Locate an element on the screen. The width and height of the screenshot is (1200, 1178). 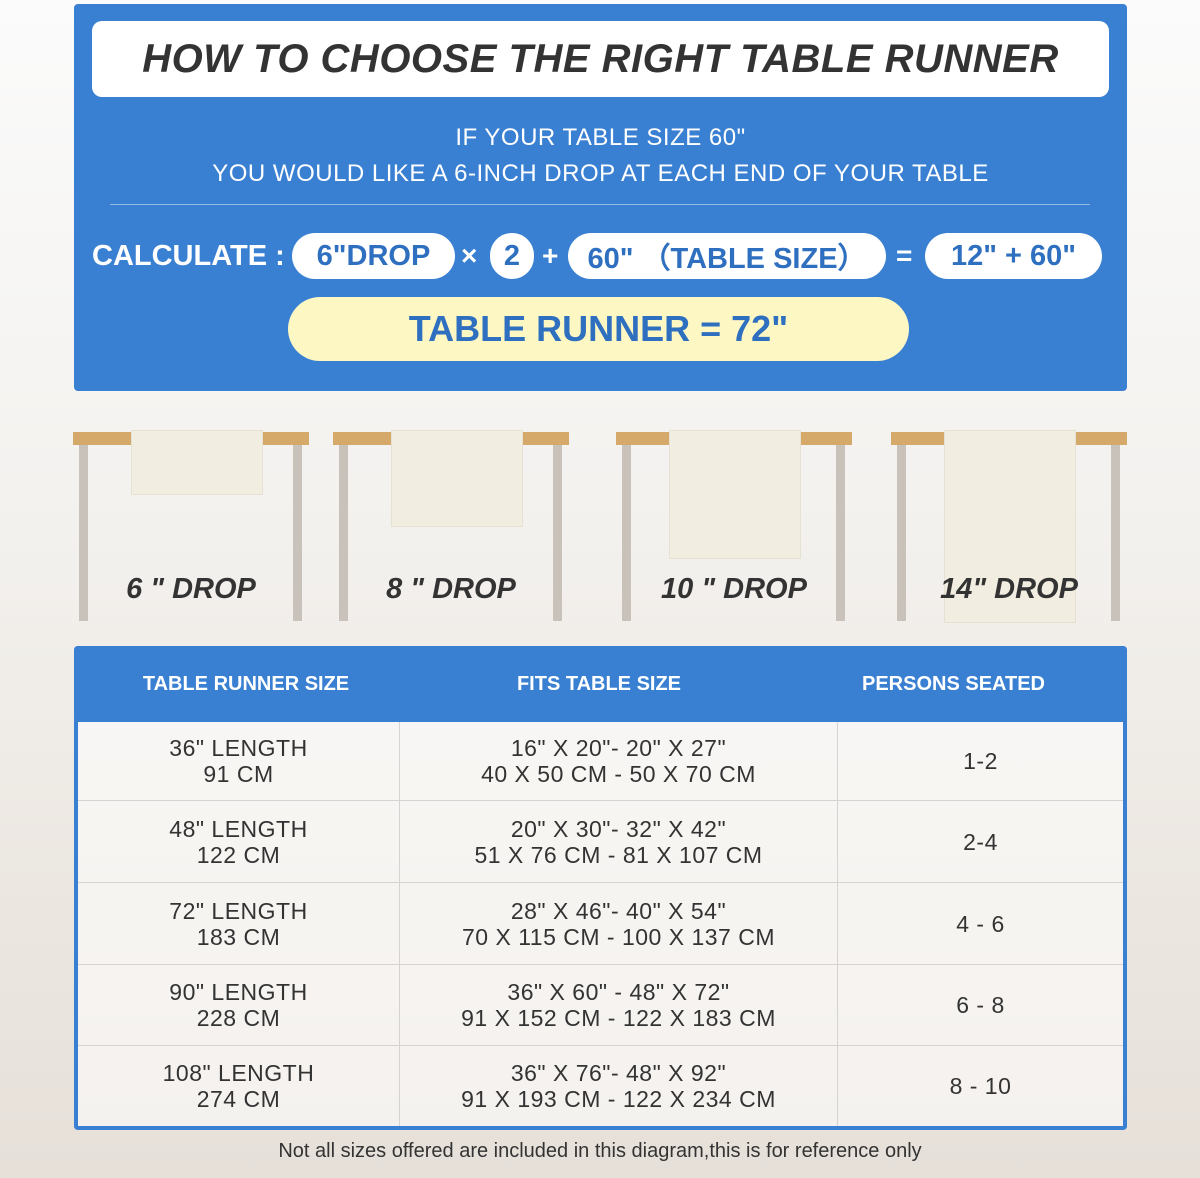
persons-cell: 2-4 is located at coordinates (980, 841).